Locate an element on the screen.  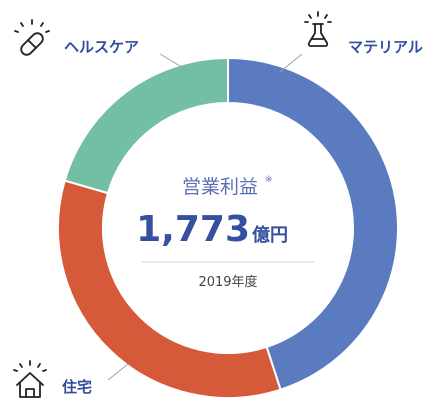
segment-label-homes: 住宅 is located at coordinates (77, 387).